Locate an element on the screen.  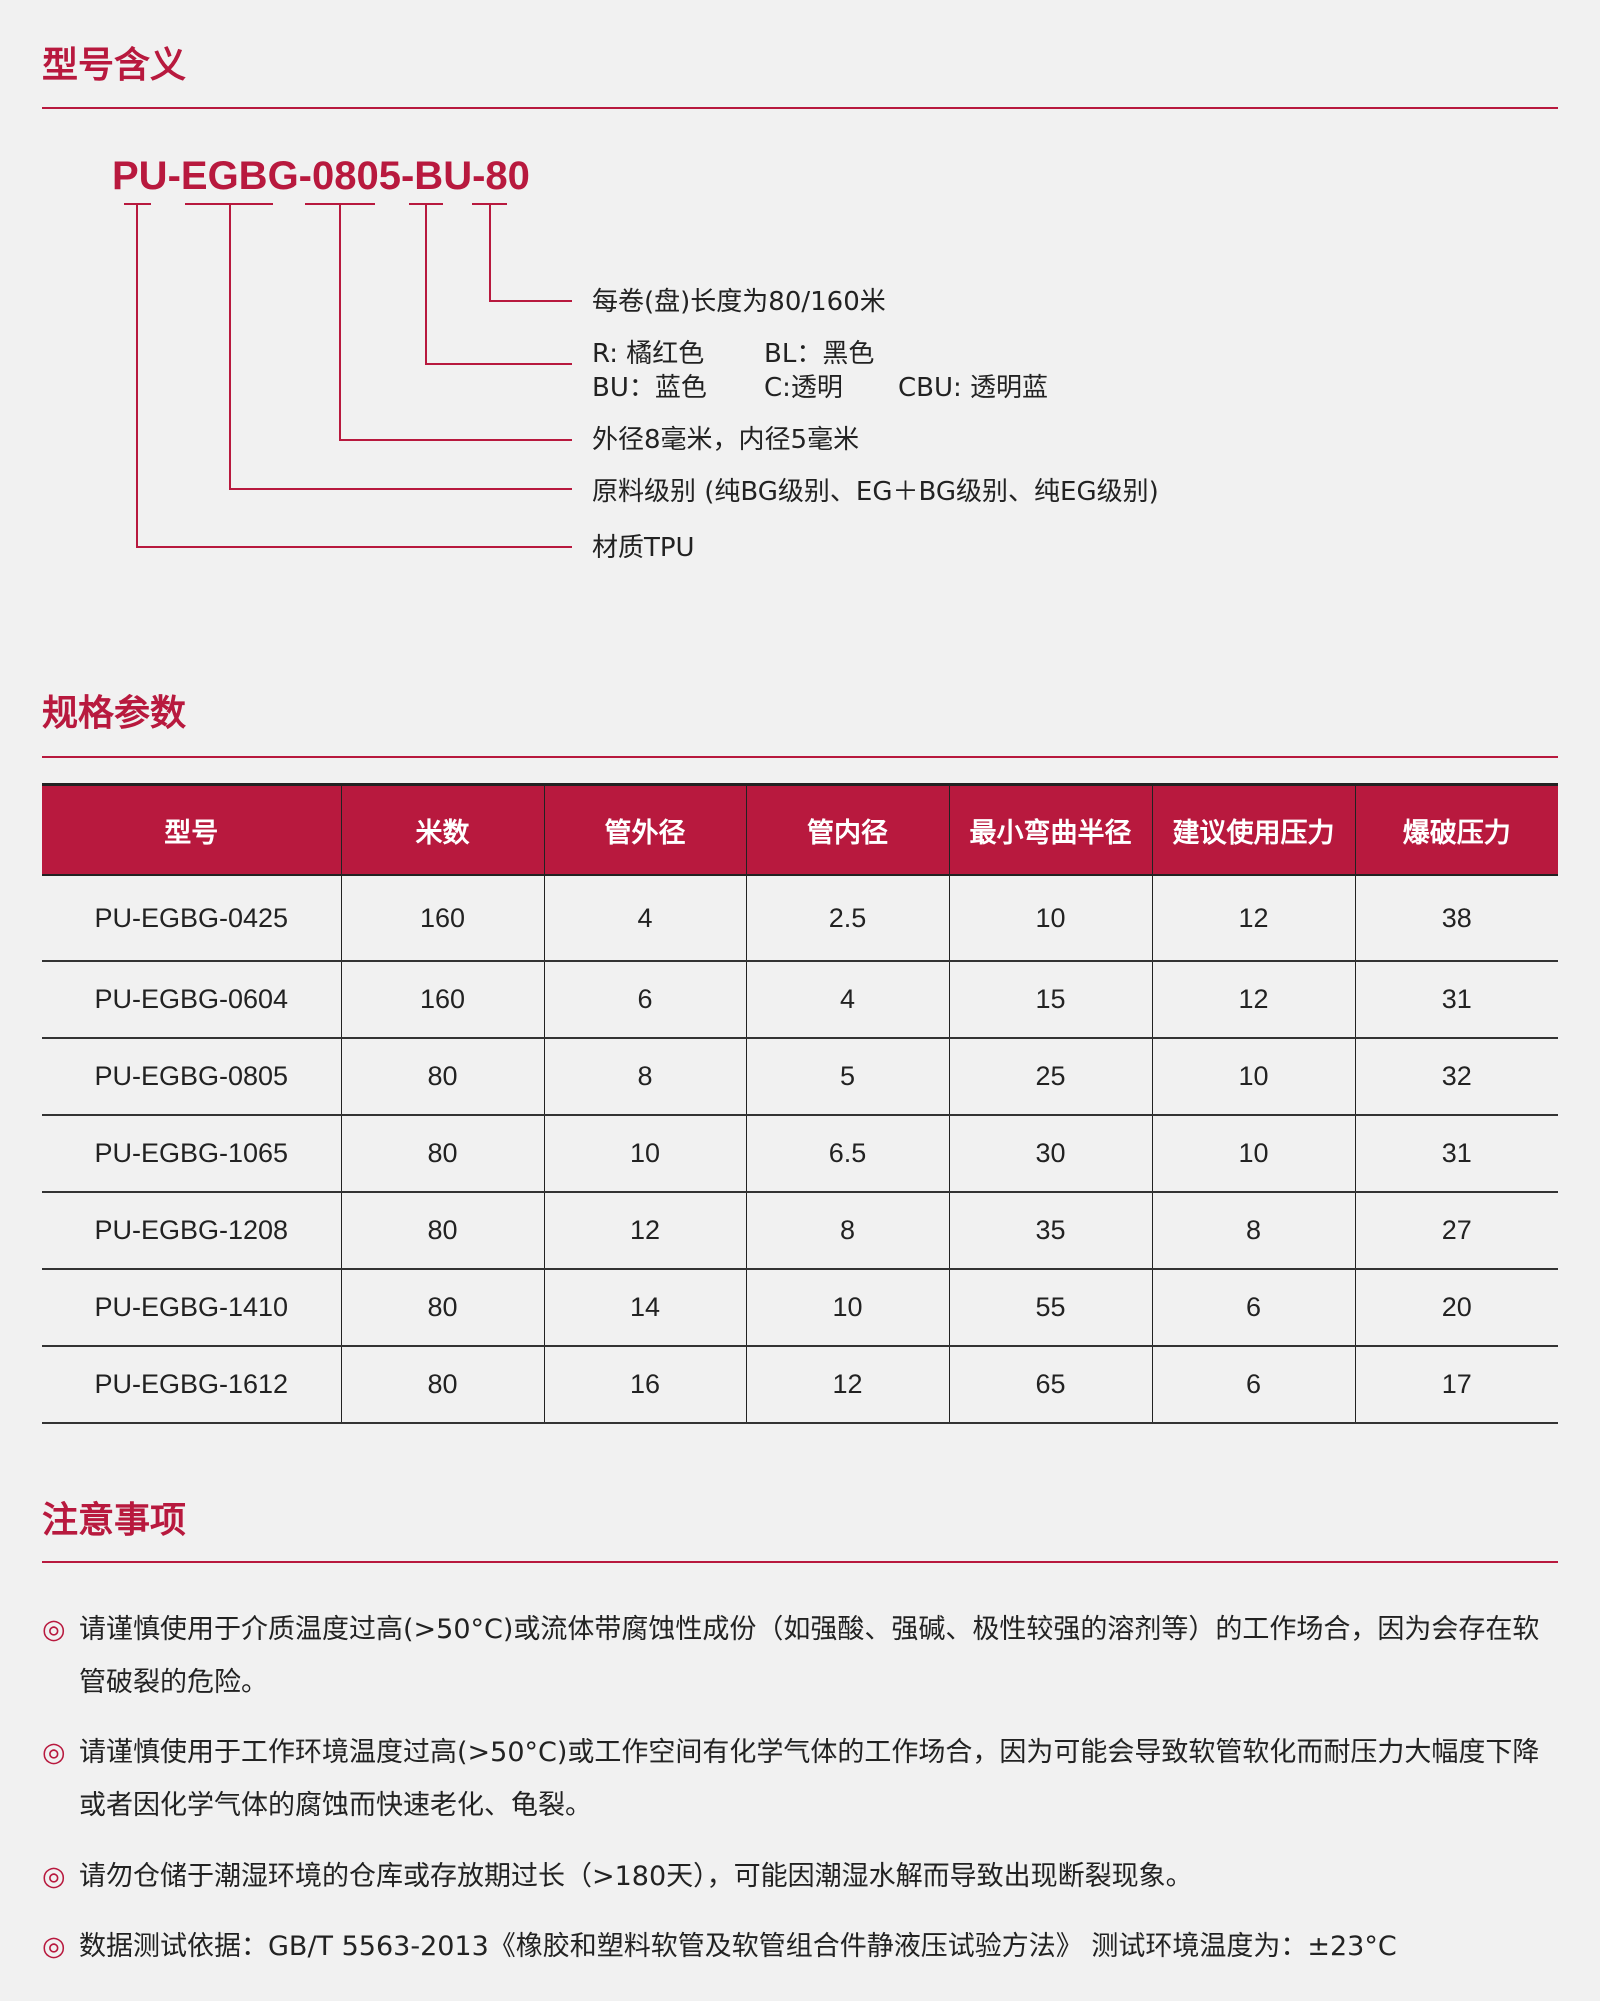
section-title-model: 型号含义 is located at coordinates (114, 65).